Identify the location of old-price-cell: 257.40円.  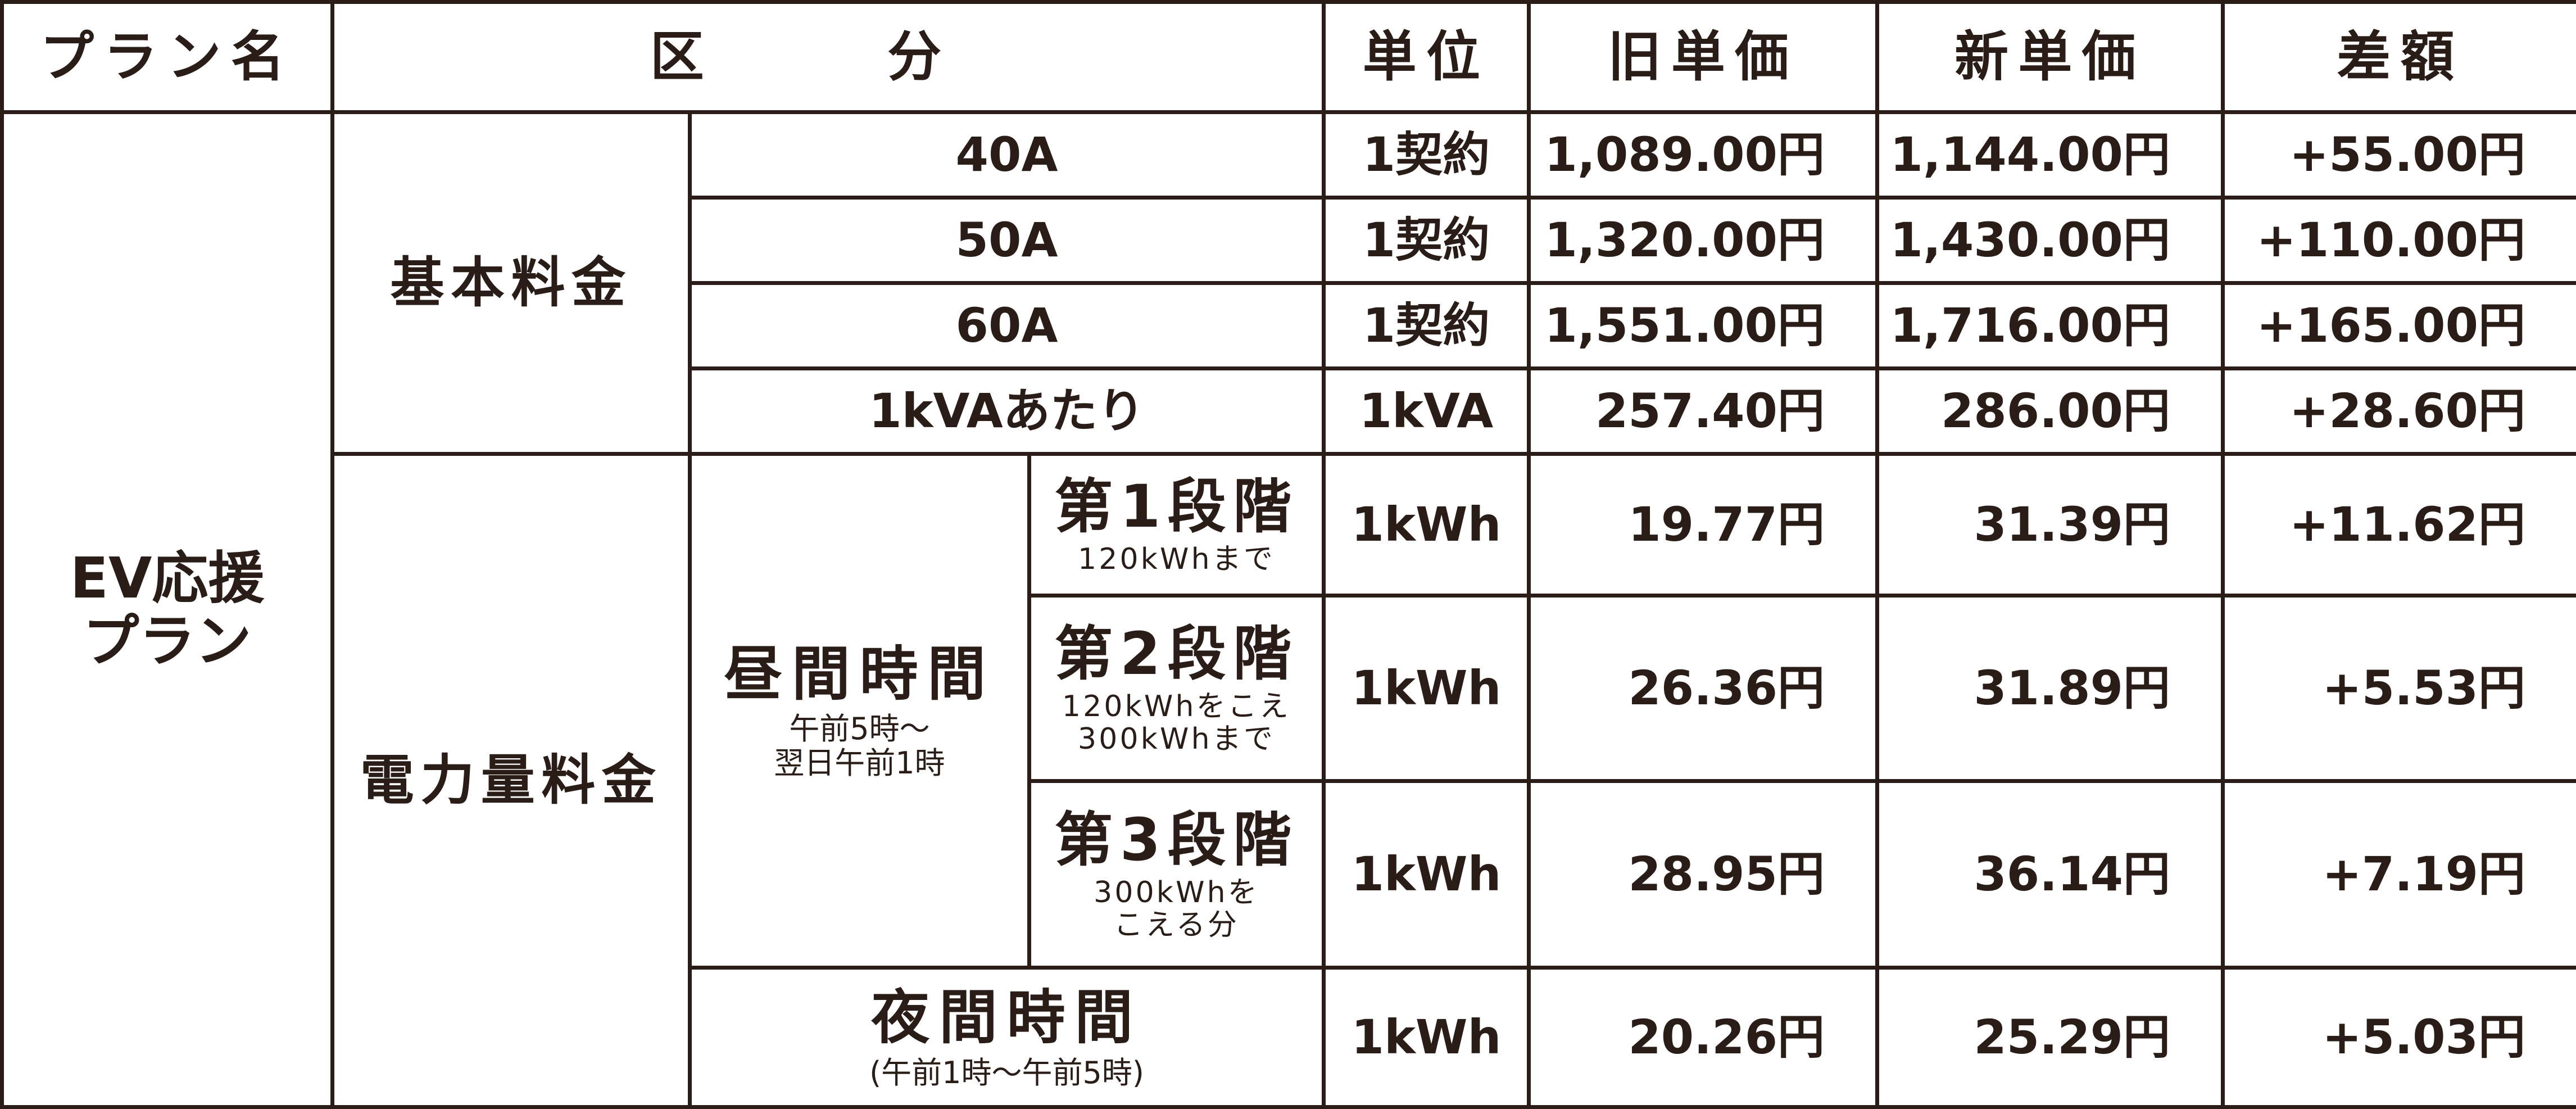
(1703, 411).